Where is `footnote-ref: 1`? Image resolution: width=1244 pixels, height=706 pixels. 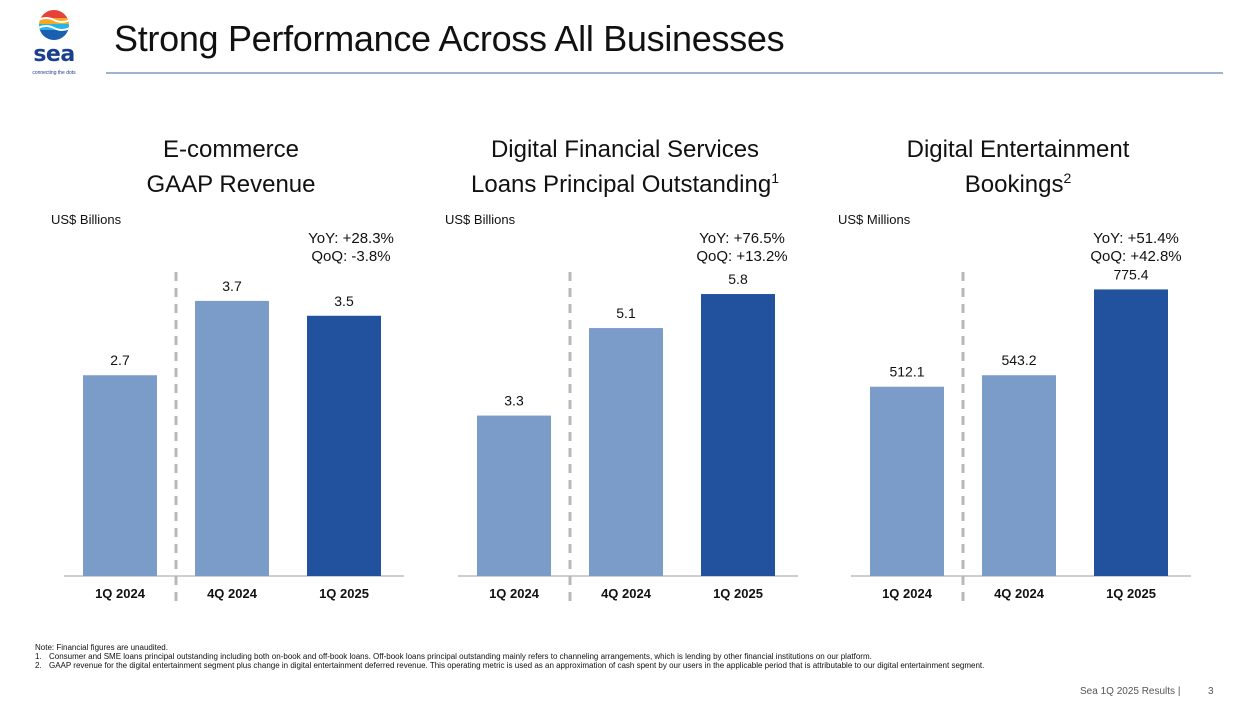
footnote-ref: 1 is located at coordinates (775, 178).